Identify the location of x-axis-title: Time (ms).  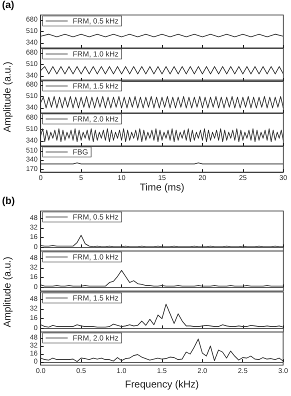
(162, 188).